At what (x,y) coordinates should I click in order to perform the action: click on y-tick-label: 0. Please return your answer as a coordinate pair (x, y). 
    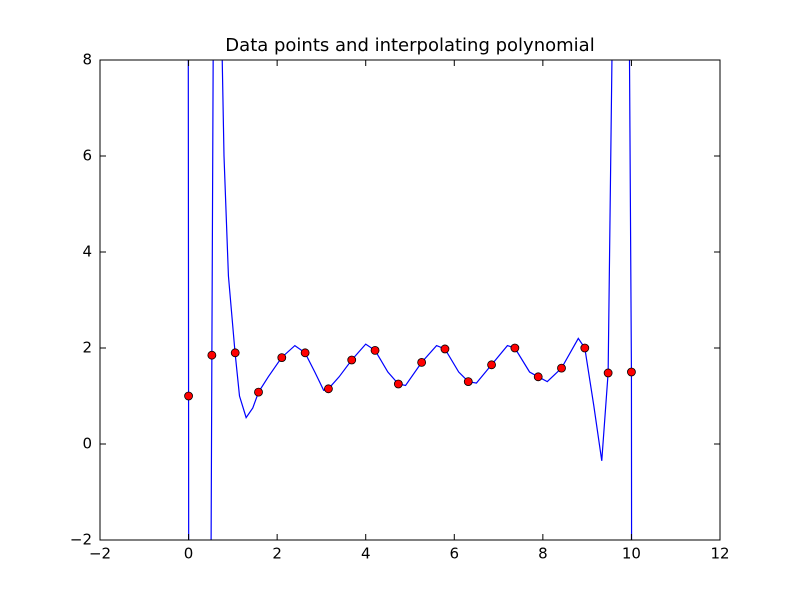
    Looking at the image, I should click on (87, 444).